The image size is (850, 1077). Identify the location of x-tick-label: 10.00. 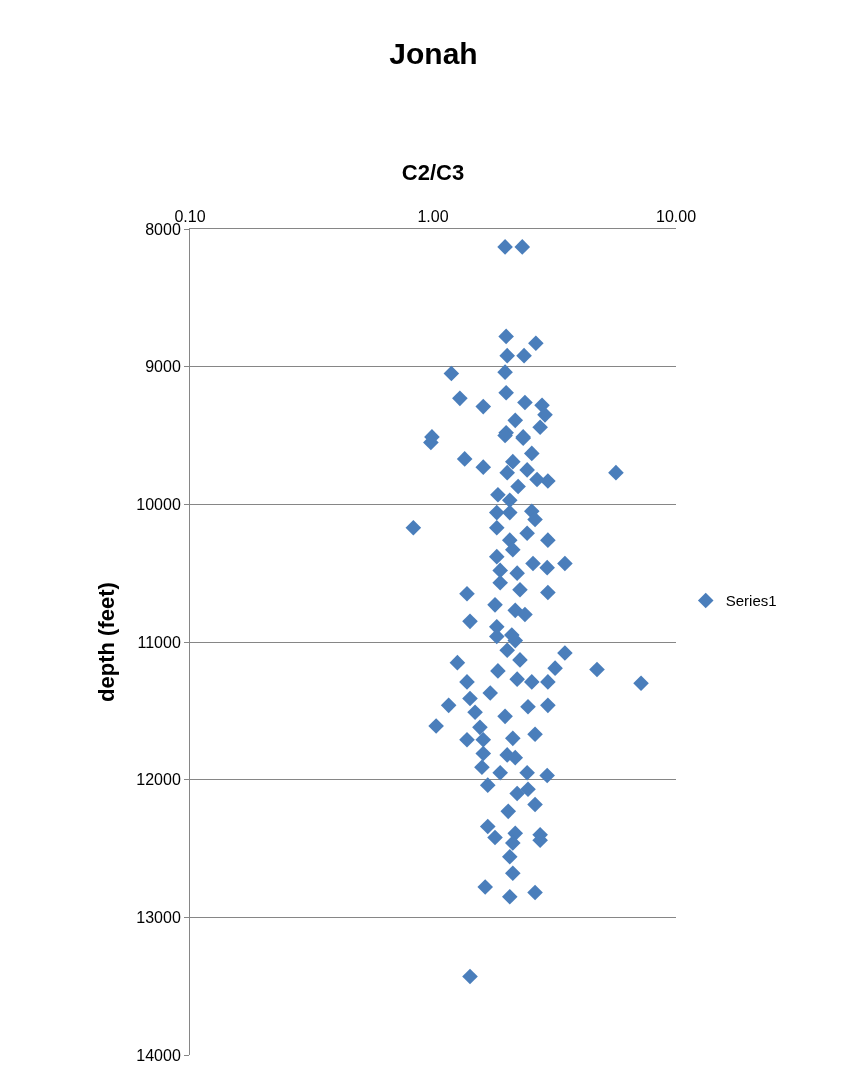
(676, 216).